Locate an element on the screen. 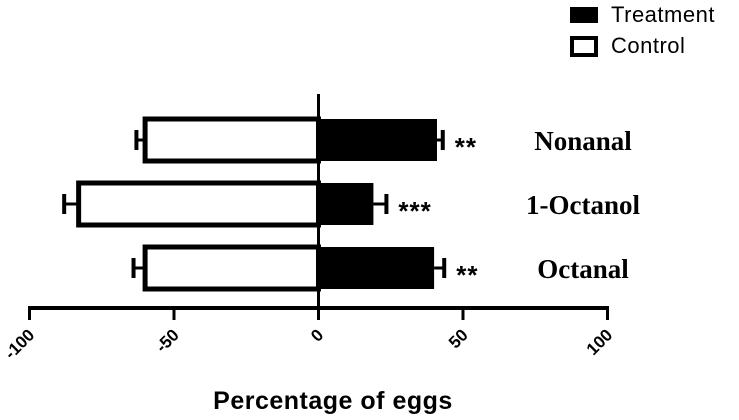 This screenshot has width=739, height=420. treatment-swatch-icon is located at coordinates (584, 15).